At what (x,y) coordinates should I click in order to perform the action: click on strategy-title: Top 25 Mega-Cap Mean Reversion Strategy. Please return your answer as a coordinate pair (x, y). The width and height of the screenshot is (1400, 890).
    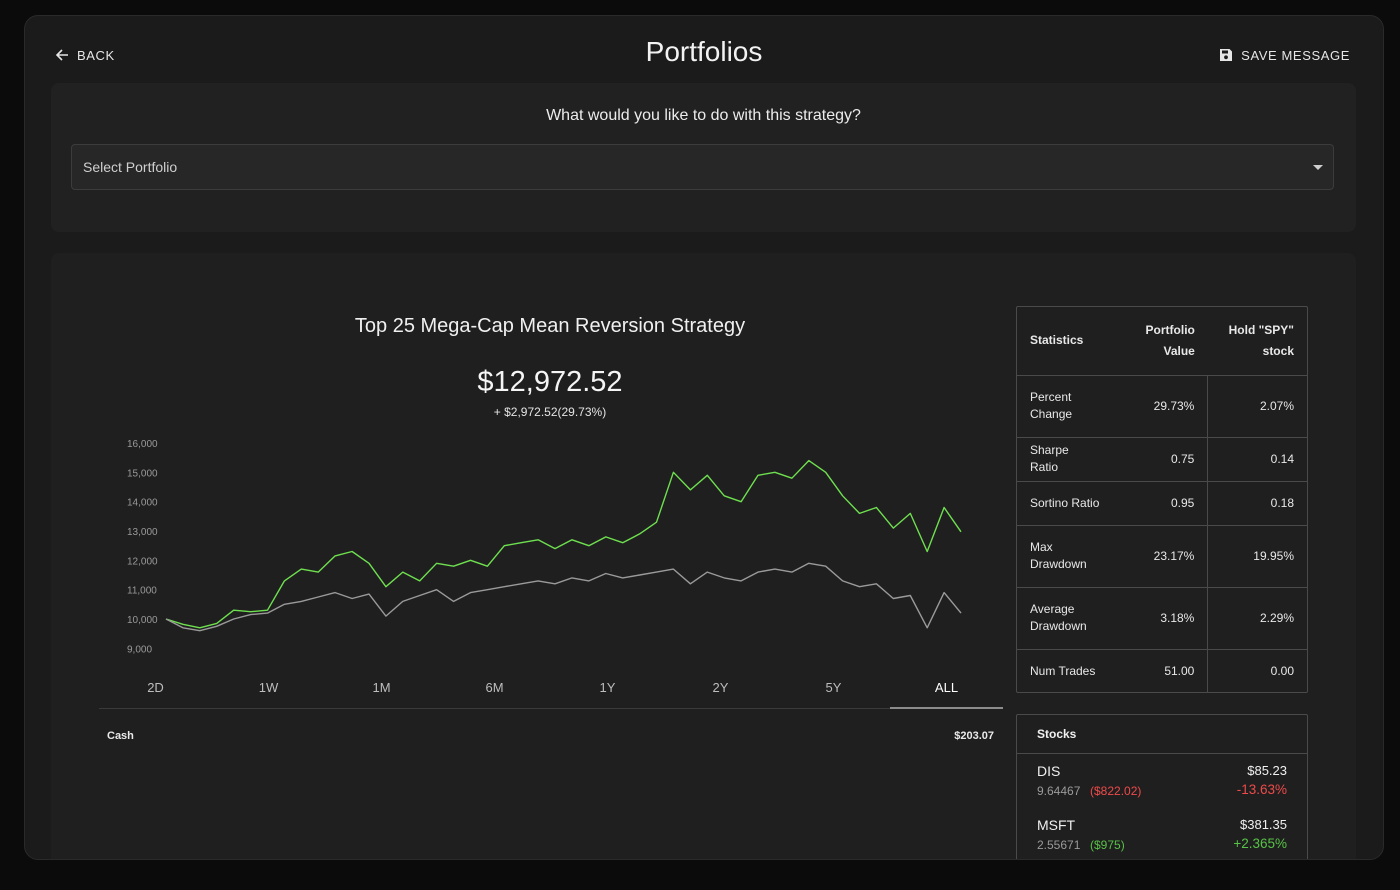
    Looking at the image, I should click on (550, 326).